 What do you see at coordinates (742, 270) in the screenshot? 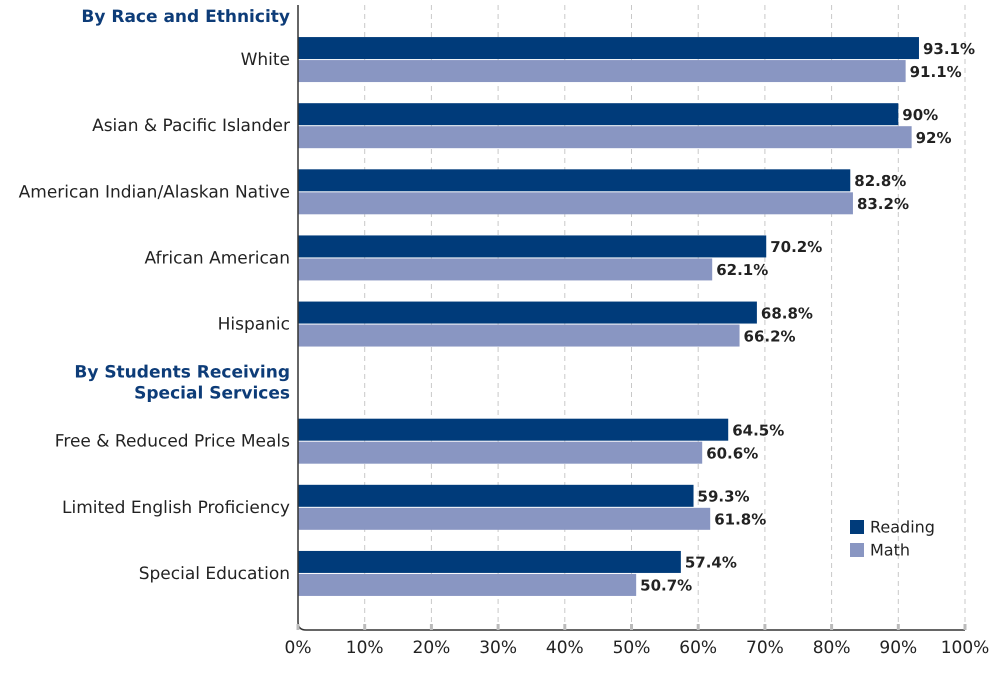
I see `data-label: 62.1%` at bounding box center [742, 270].